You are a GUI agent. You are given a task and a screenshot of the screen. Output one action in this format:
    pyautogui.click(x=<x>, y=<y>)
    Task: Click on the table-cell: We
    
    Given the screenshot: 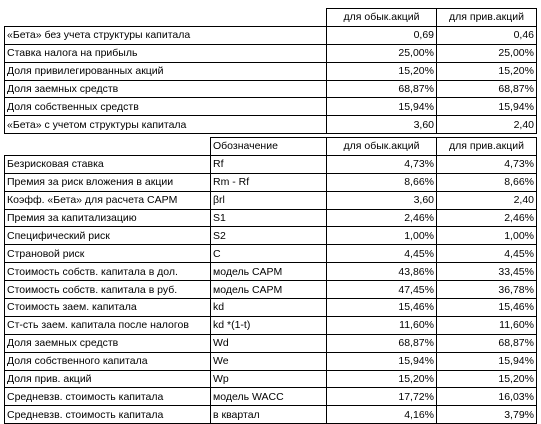 What is the action you would take?
    pyautogui.click(x=268, y=361)
    